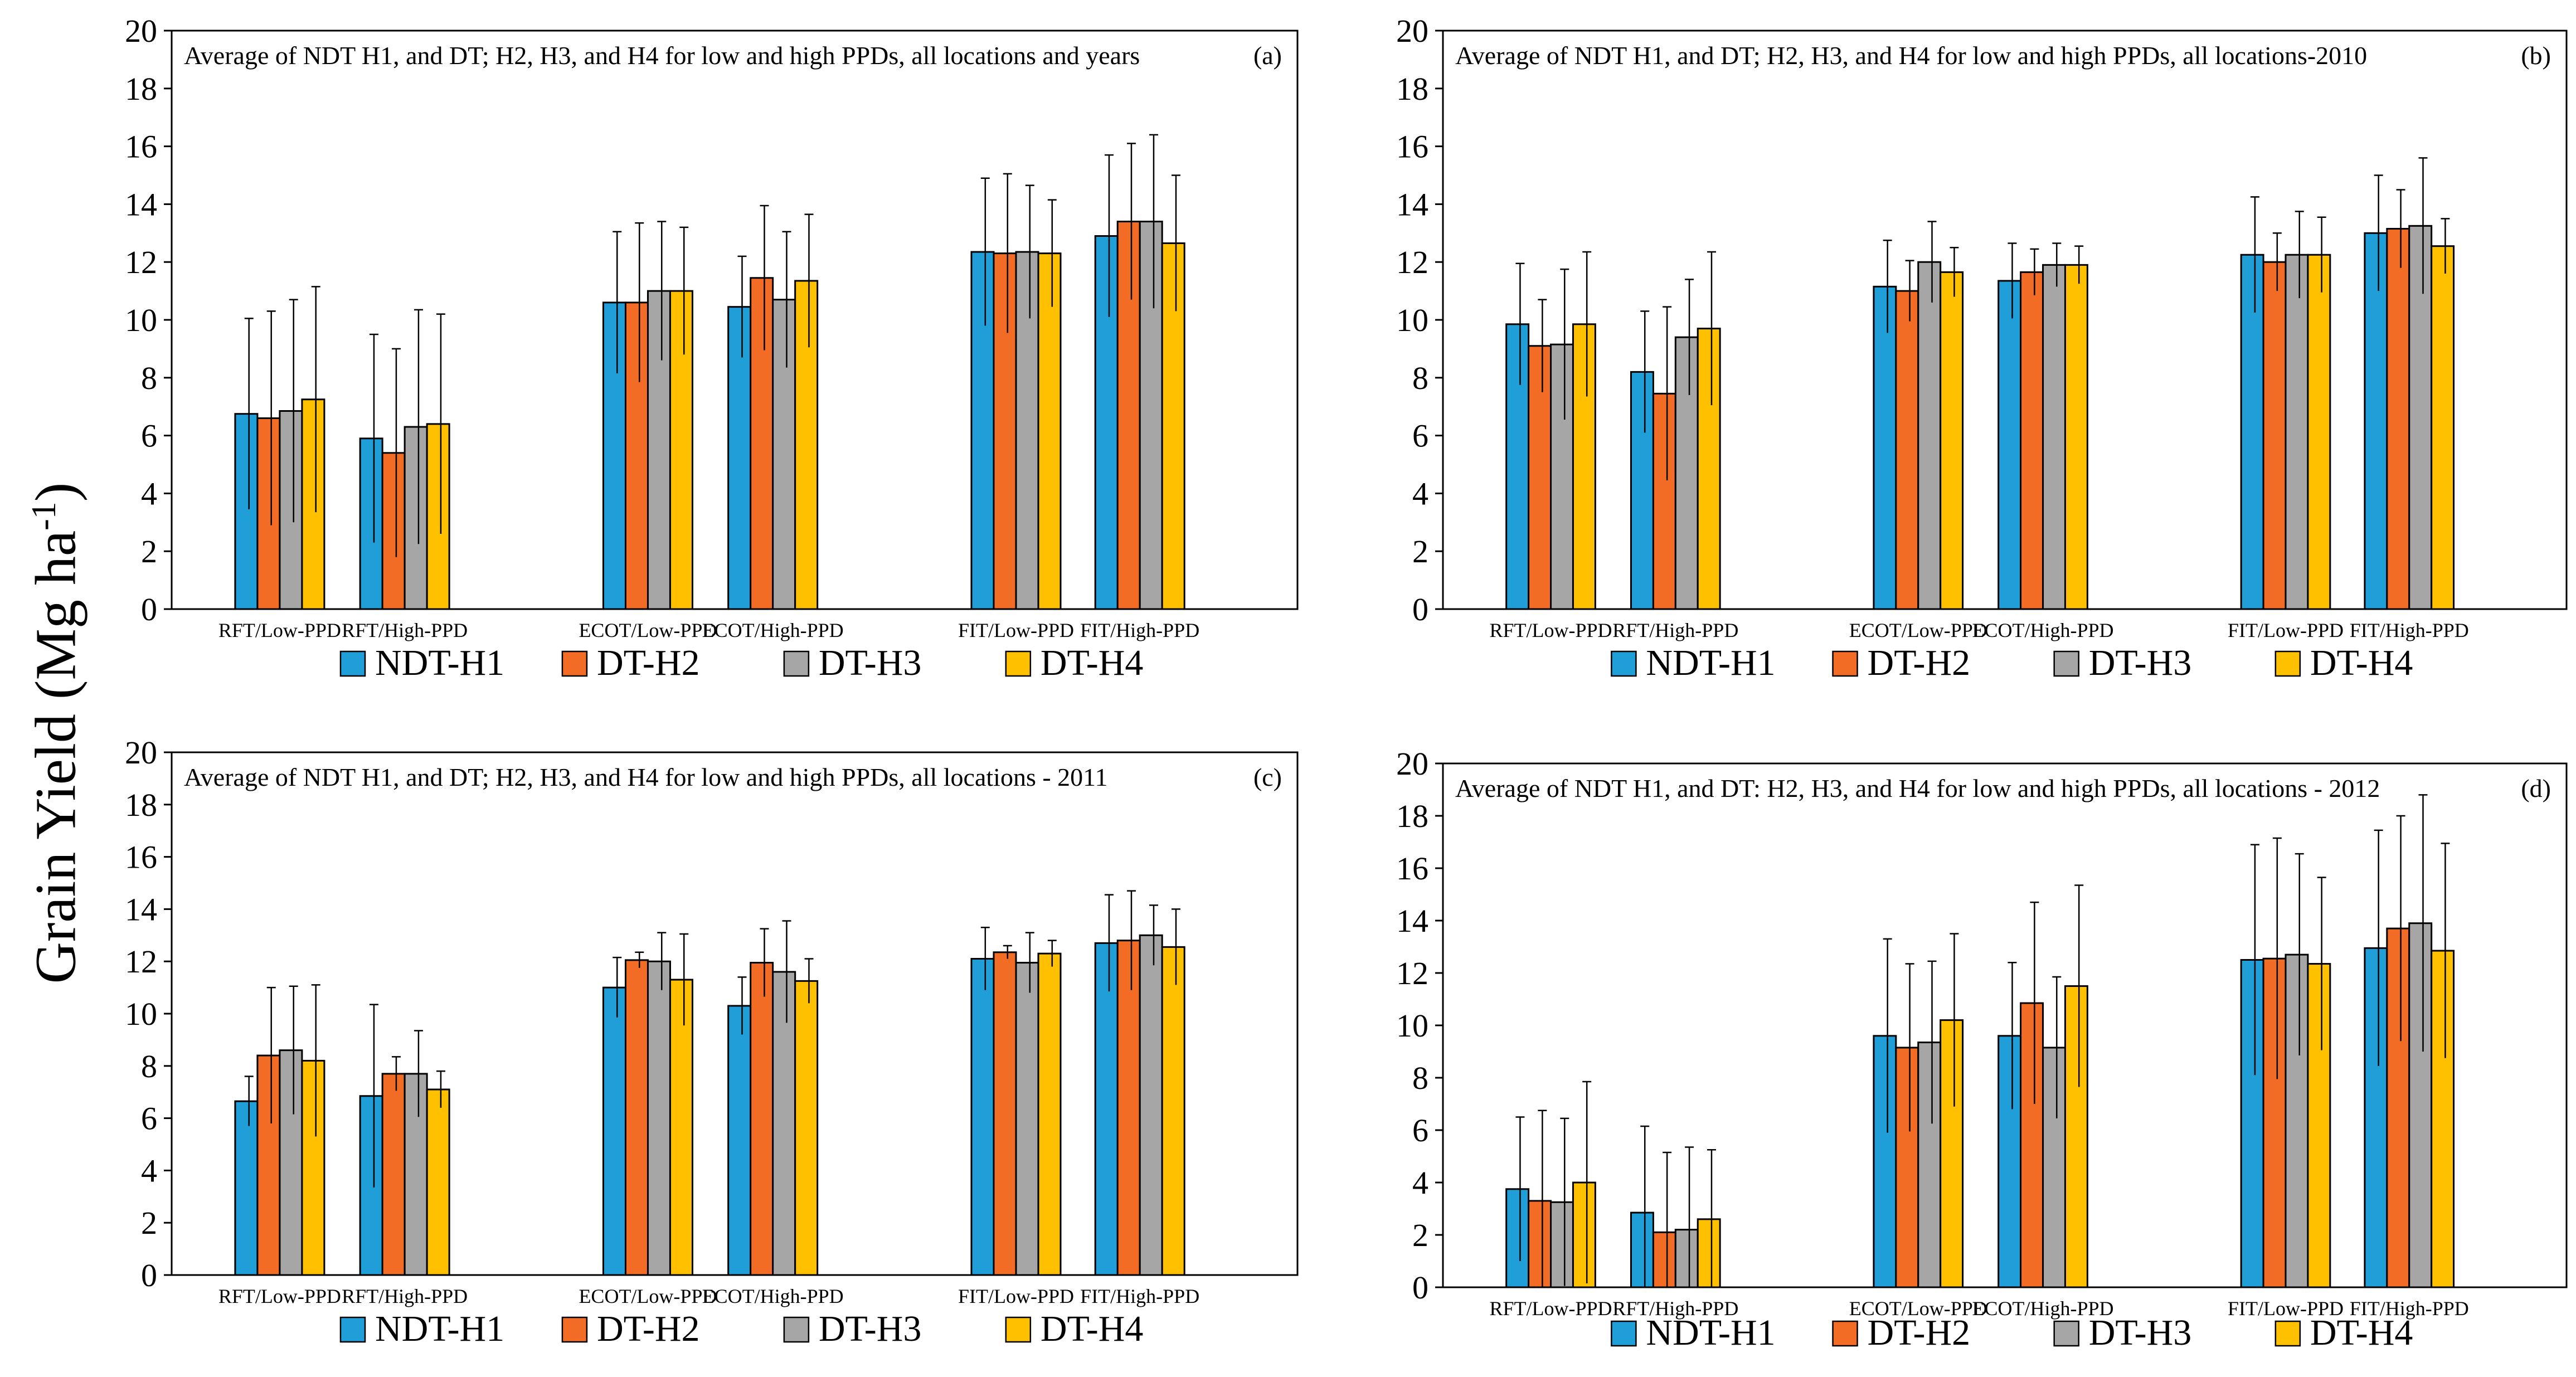  Describe the element at coordinates (1412, 1026) in the screenshot. I see `y-tick-label: 10` at that location.